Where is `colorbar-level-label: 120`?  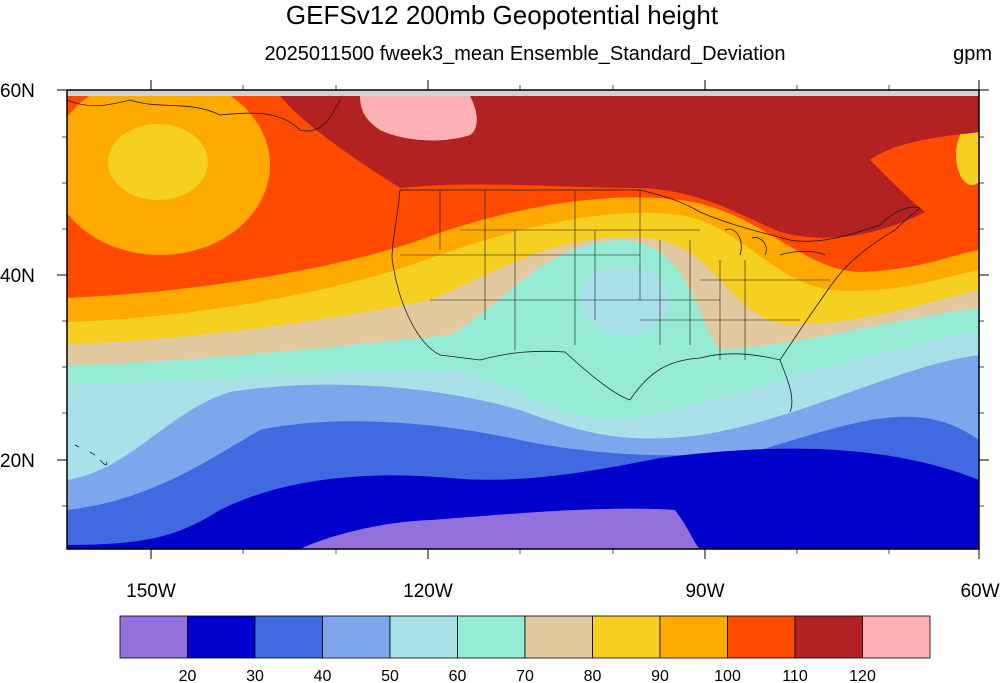 colorbar-level-label: 120 is located at coordinates (862, 675).